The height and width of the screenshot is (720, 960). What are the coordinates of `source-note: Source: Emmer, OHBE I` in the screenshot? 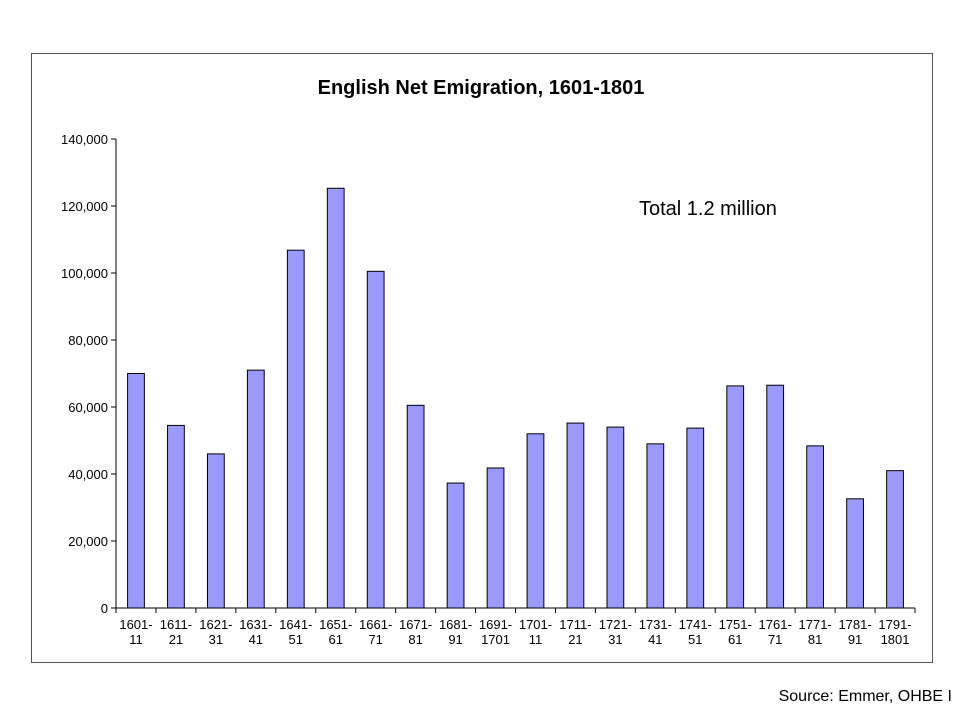 It's located at (865, 696).